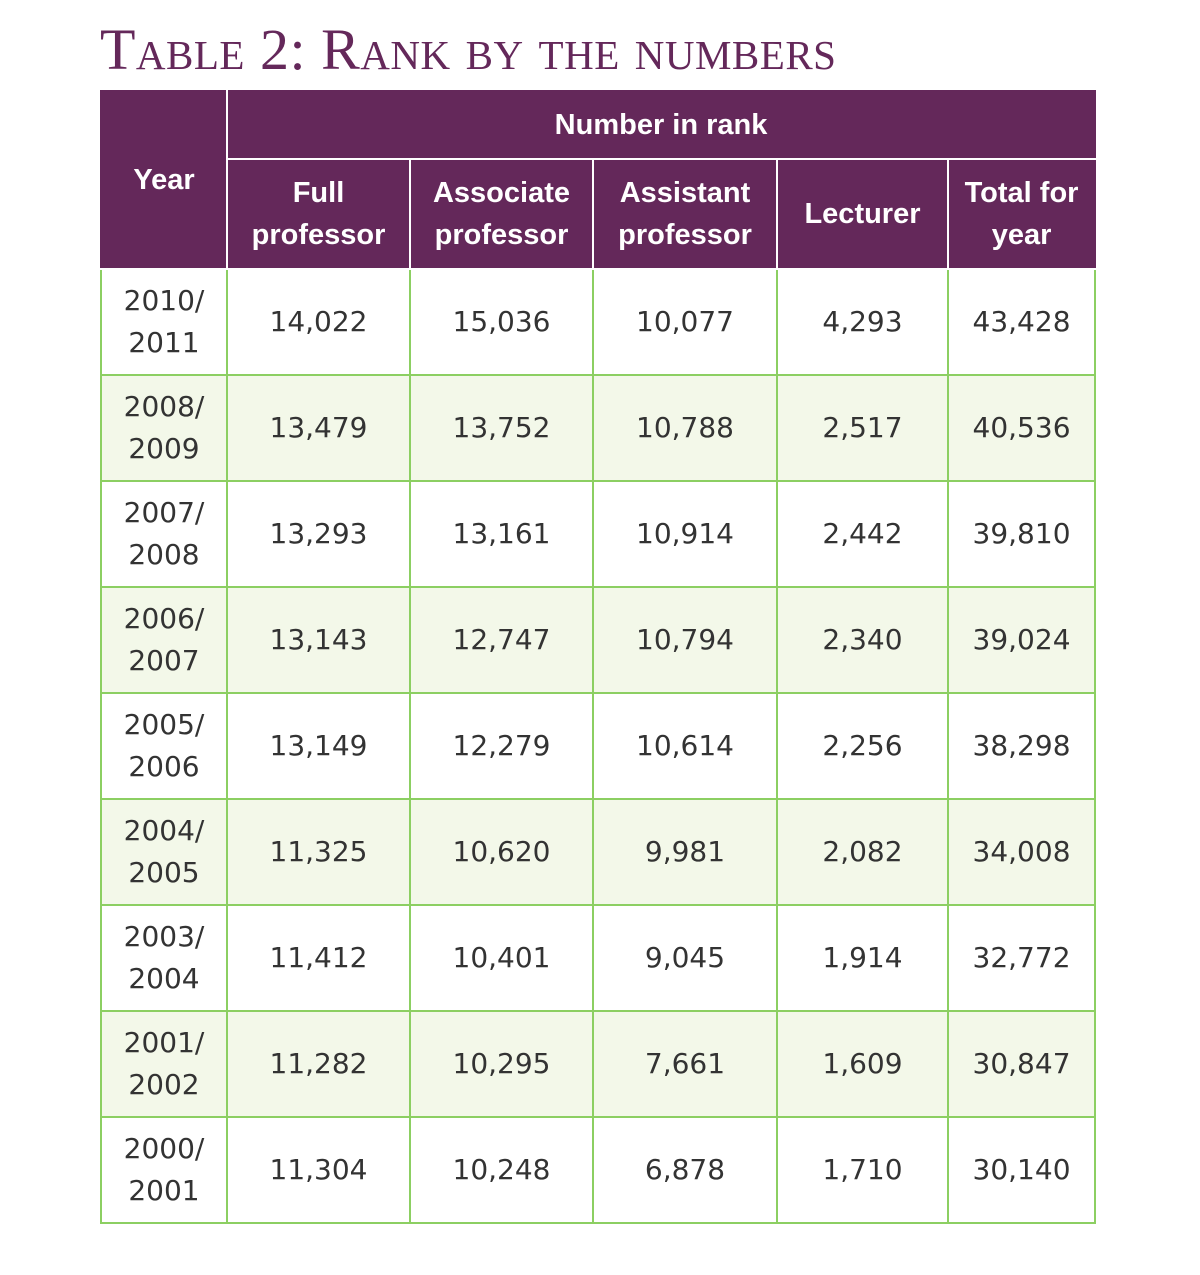 The image size is (1200, 1275). Describe the element at coordinates (501, 958) in the screenshot. I see `associate-professor-cell: 10,401` at that location.